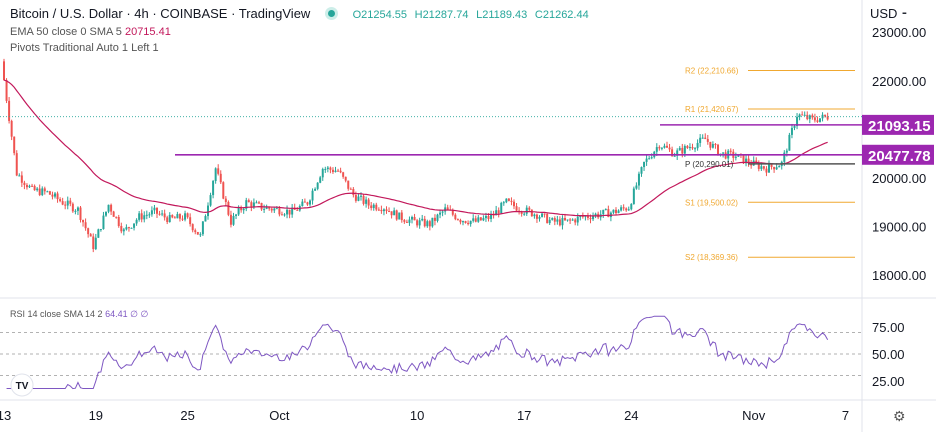  I want to click on ema-label: EMA 50 close 0 SMA 5, so click(66, 32).